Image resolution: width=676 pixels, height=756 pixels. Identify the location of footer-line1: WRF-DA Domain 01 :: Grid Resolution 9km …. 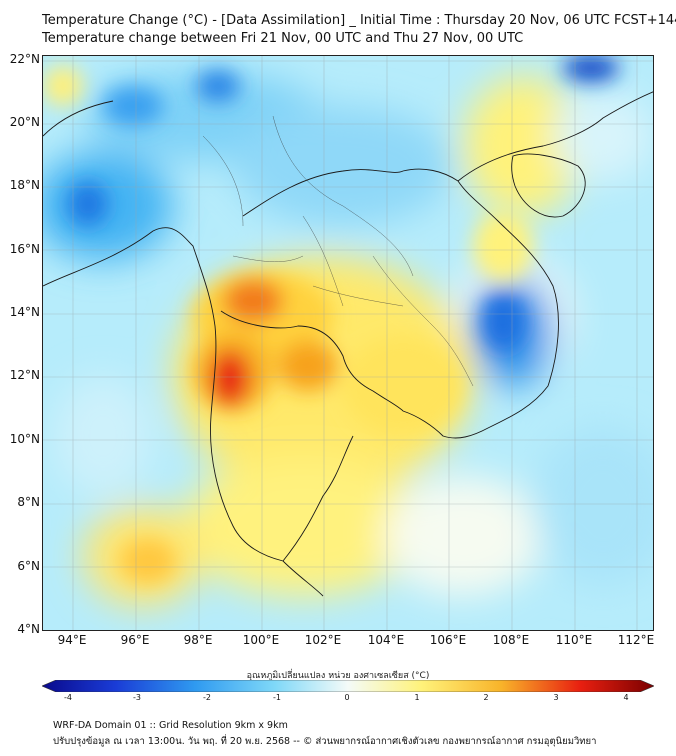
(170, 725).